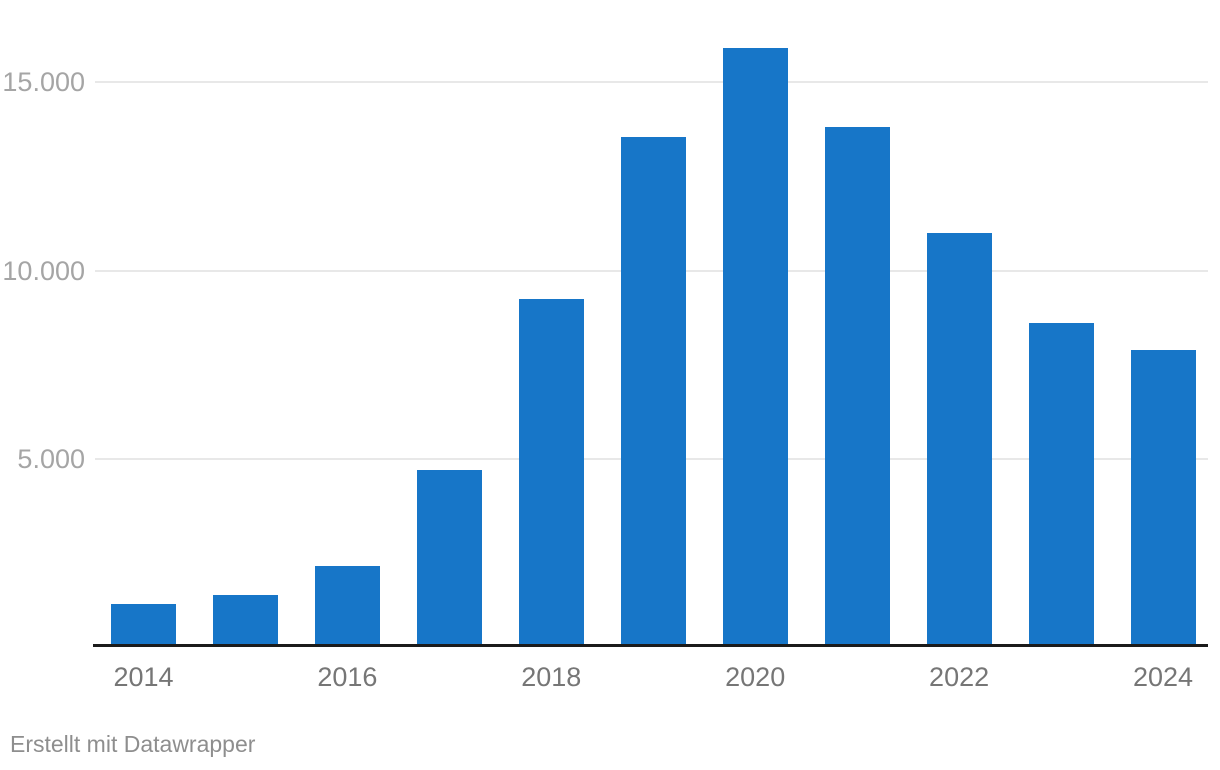 The image size is (1220, 770). I want to click on y-tick-label: 15.000, so click(43, 82).